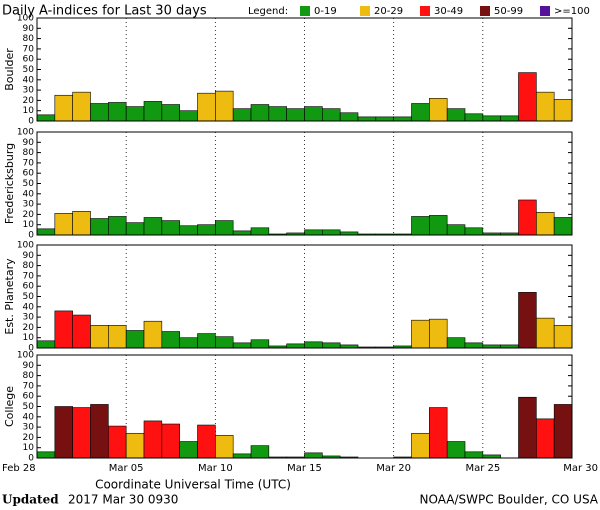  What do you see at coordinates (193, 485) in the screenshot?
I see `x-axis-label: Coordinate Universal Time (UTC)` at bounding box center [193, 485].